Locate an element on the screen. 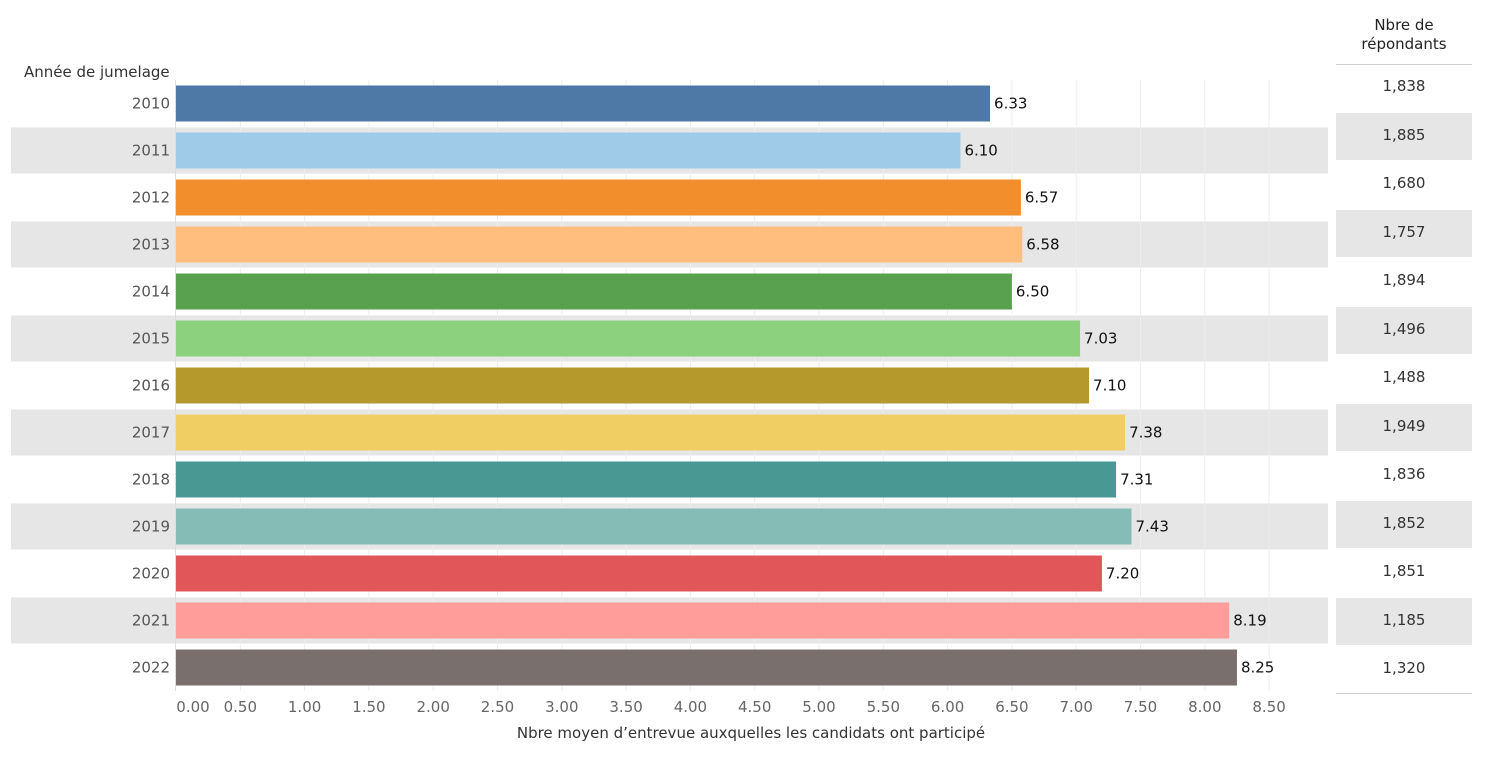 This screenshot has width=1488, height=759. respondents-row: 1,836 is located at coordinates (1404, 475).